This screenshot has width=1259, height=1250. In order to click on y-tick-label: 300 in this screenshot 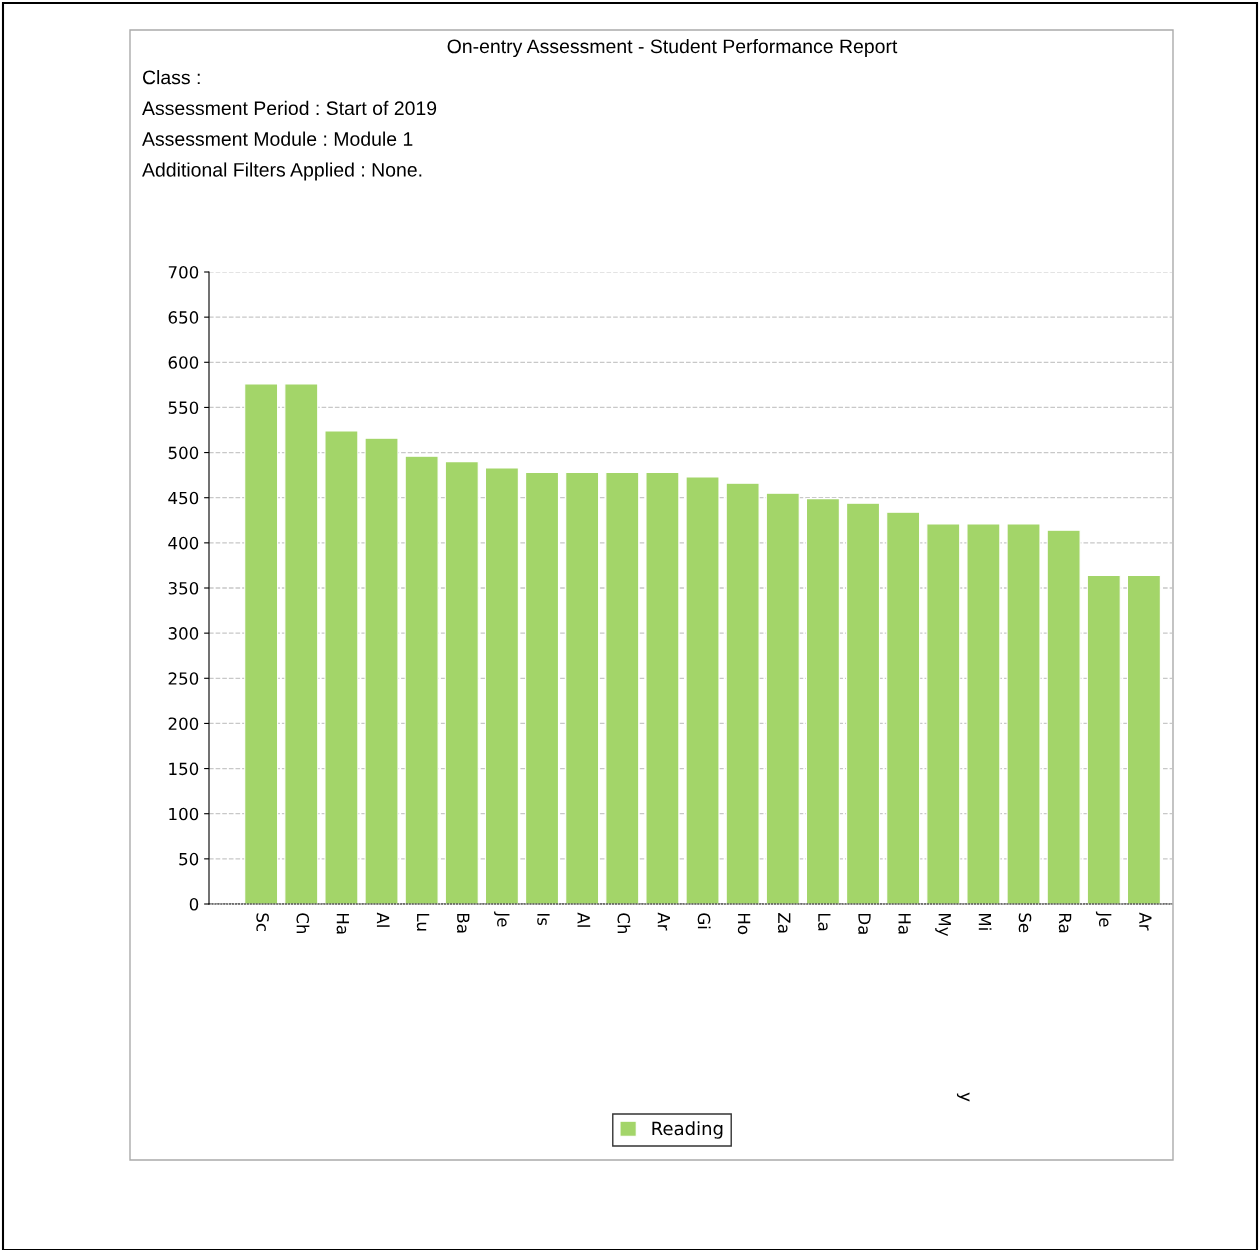, I will do `click(183, 633)`.